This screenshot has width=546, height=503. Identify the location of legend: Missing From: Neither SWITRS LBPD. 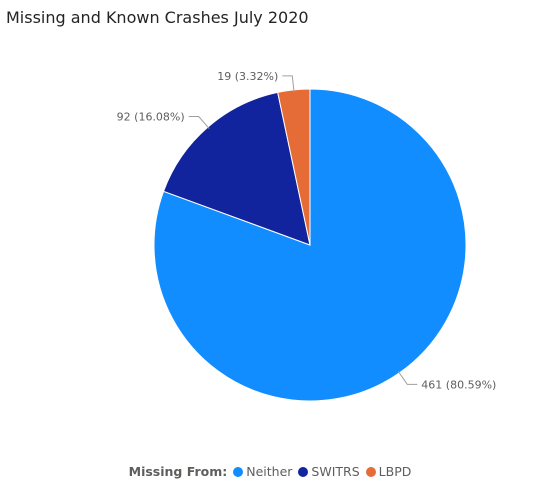
(273, 471).